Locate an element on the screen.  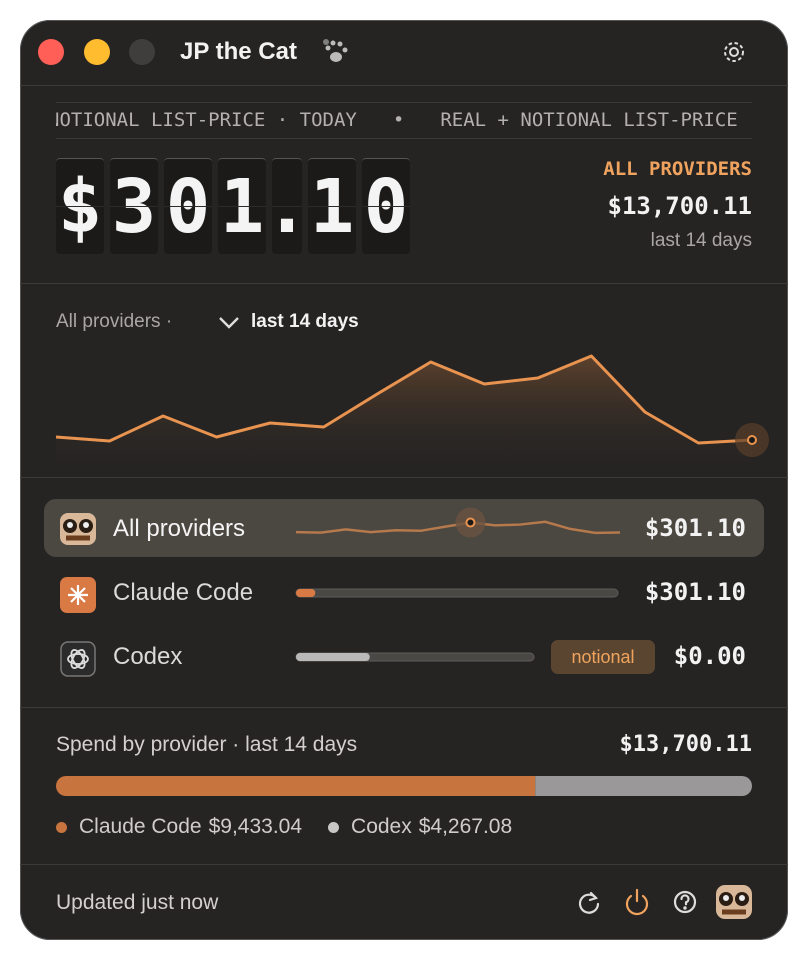
paw-icon is located at coordinates (335, 50).